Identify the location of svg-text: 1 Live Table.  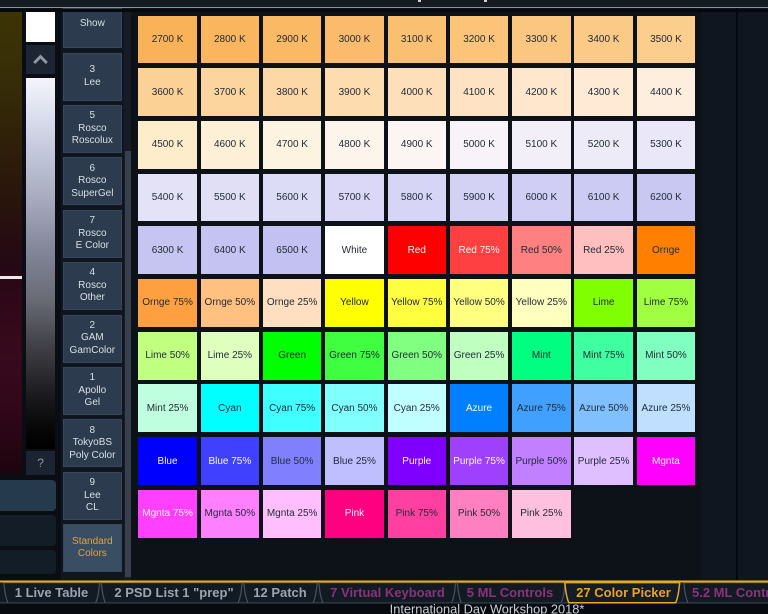
(51, 592).